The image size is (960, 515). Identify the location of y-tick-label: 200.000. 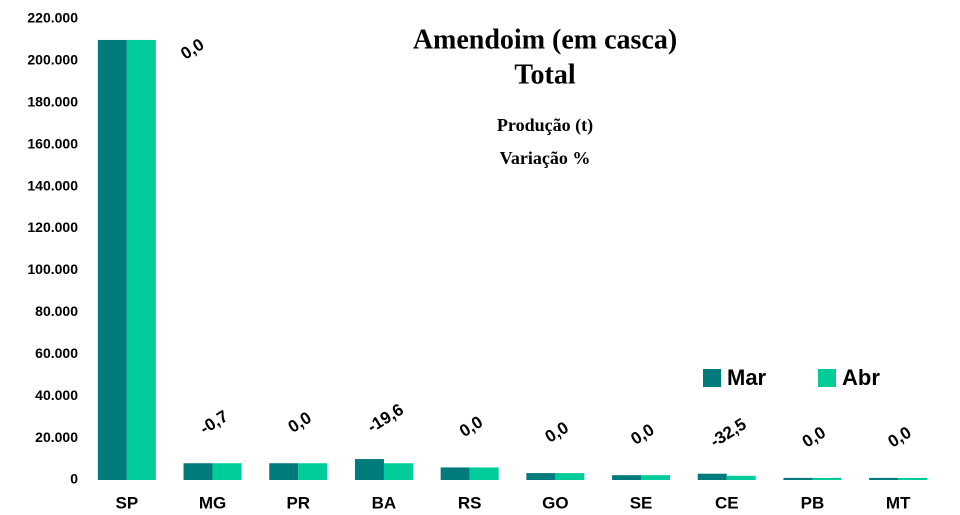
(52, 60).